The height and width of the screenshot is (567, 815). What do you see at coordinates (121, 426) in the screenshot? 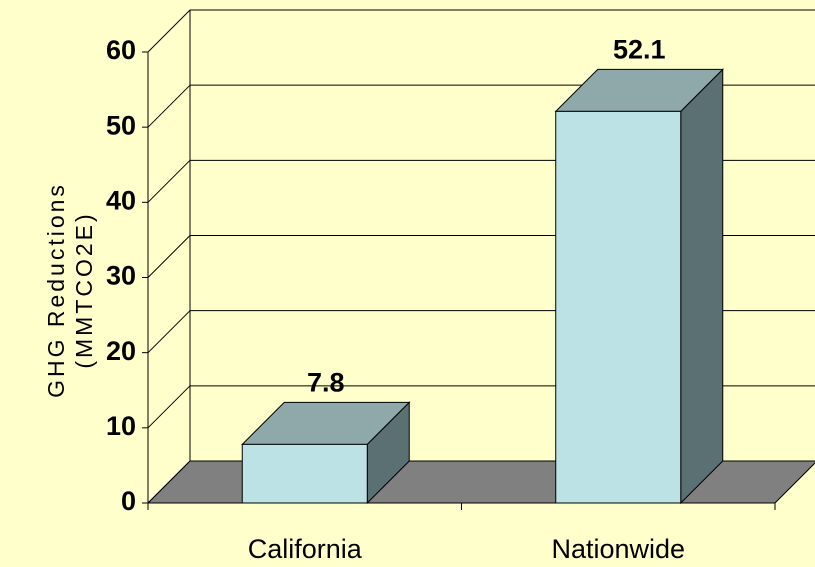
I see `y-tick-label: 10` at bounding box center [121, 426].